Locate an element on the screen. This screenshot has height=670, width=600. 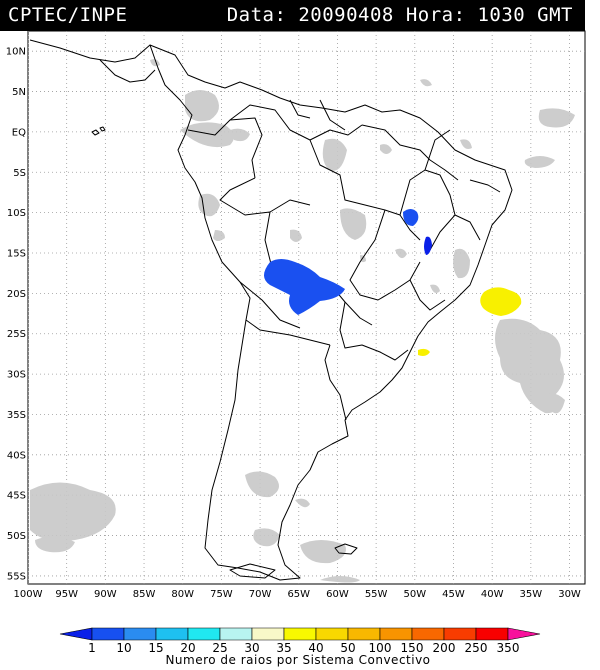
lat-tick-label: 55S is located at coordinates (16, 576).